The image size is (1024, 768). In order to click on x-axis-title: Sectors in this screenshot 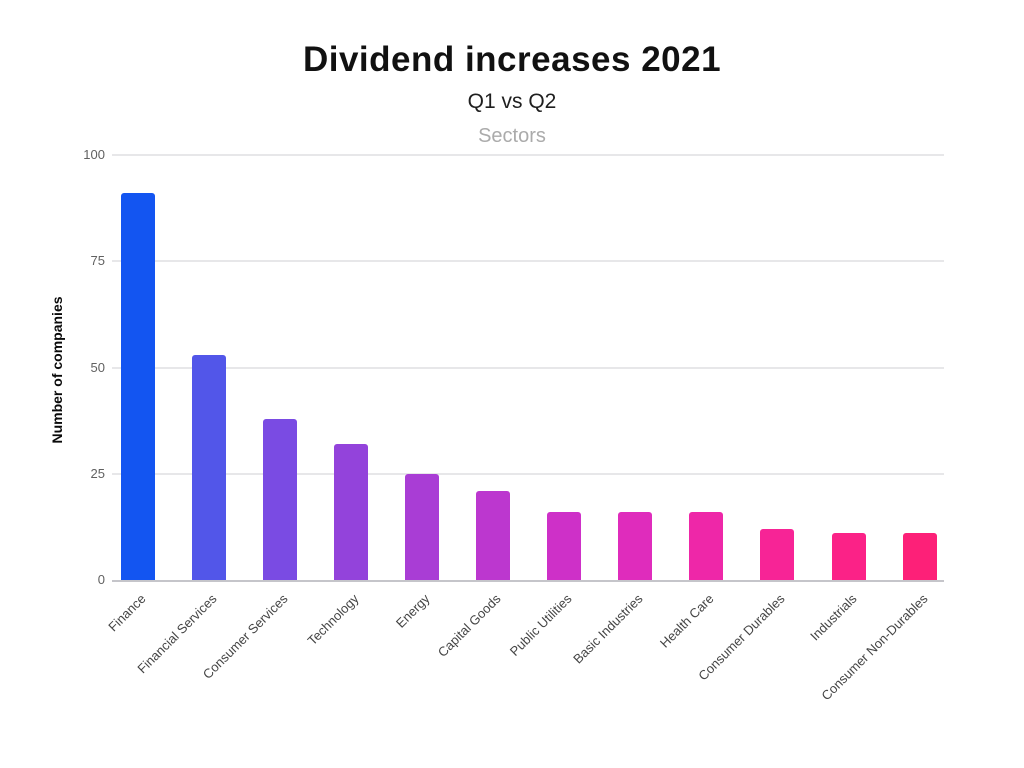, I will do `click(512, 136)`.